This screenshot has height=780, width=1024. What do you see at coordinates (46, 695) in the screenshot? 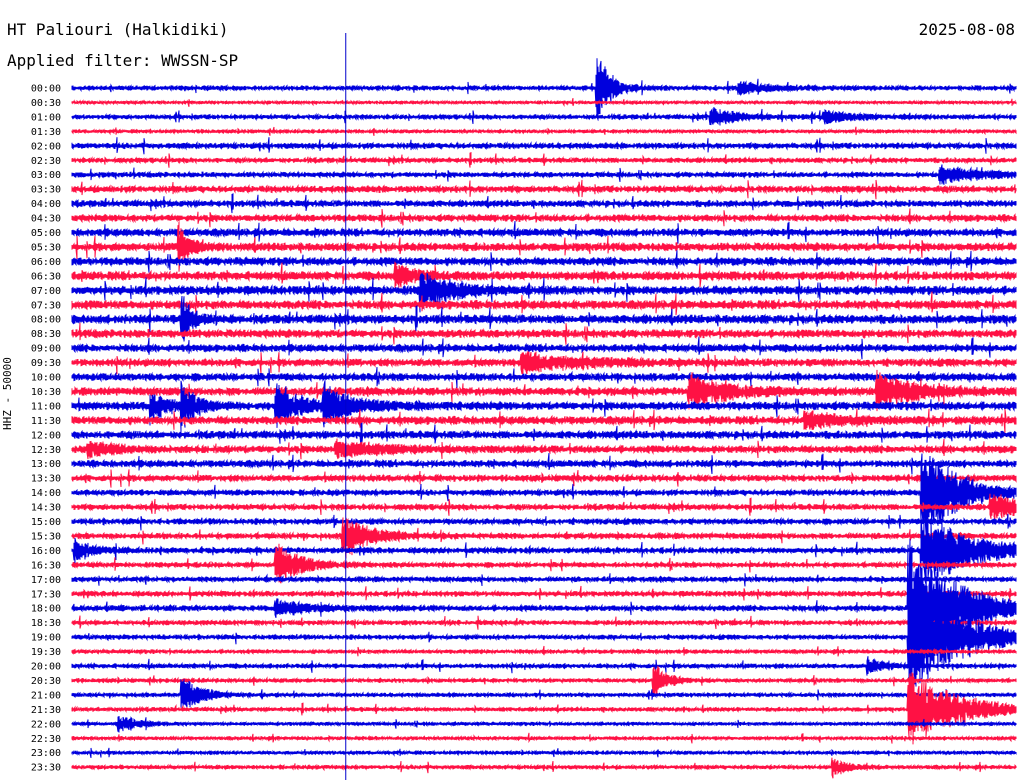
I see `row-time-label: 21:00` at bounding box center [46, 695].